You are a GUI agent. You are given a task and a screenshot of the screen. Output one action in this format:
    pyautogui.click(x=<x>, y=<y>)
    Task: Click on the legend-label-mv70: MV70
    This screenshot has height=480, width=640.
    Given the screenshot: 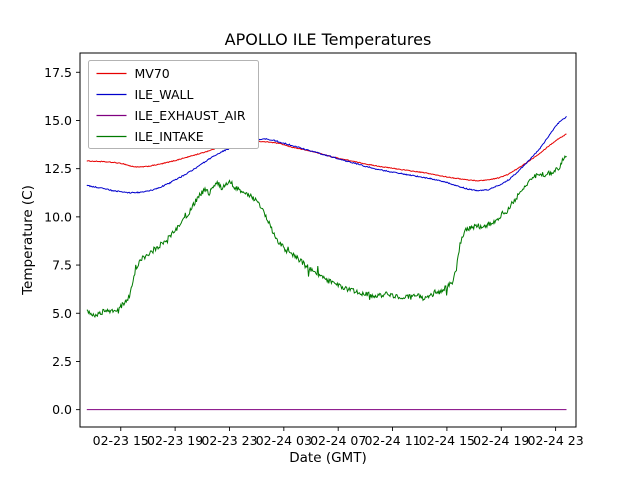 What is the action you would take?
    pyautogui.click(x=152, y=73)
    